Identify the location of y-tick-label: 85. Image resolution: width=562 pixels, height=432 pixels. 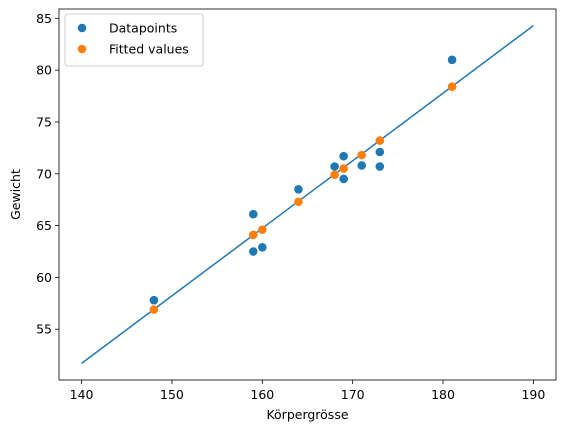
(44, 18).